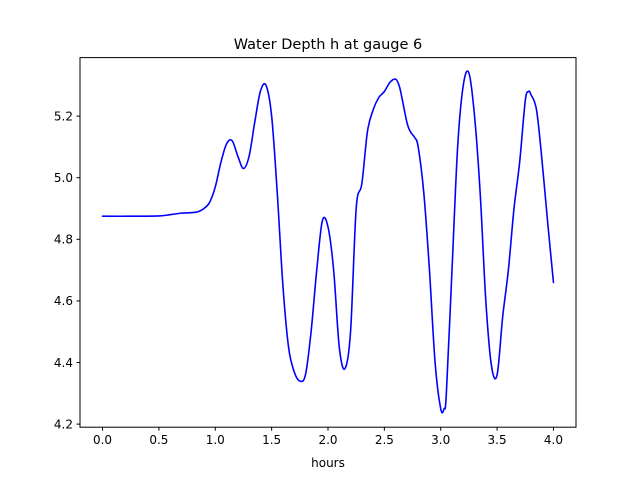  I want to click on y-tick-label: 4.8, so click(63, 240).